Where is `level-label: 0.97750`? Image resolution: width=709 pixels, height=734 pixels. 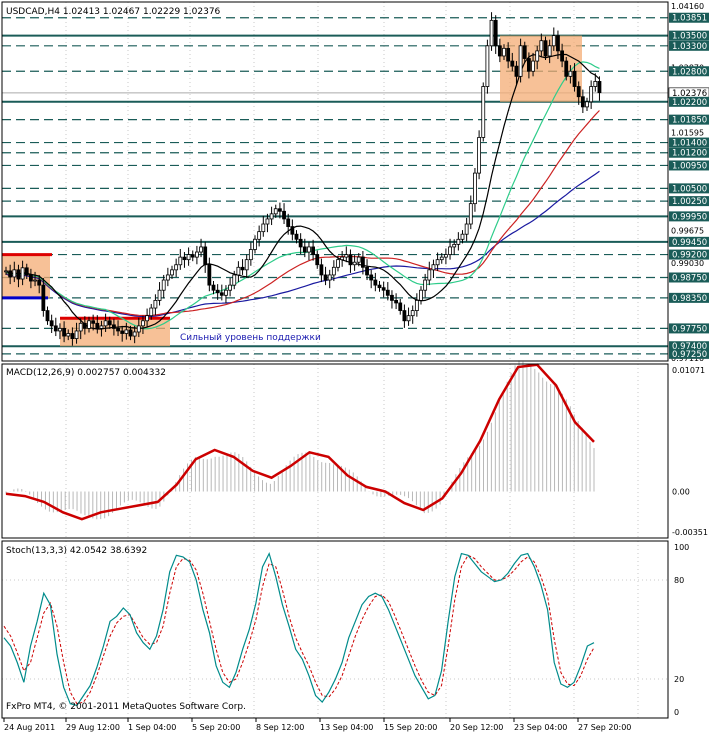 level-label: 0.97750 is located at coordinates (689, 329).